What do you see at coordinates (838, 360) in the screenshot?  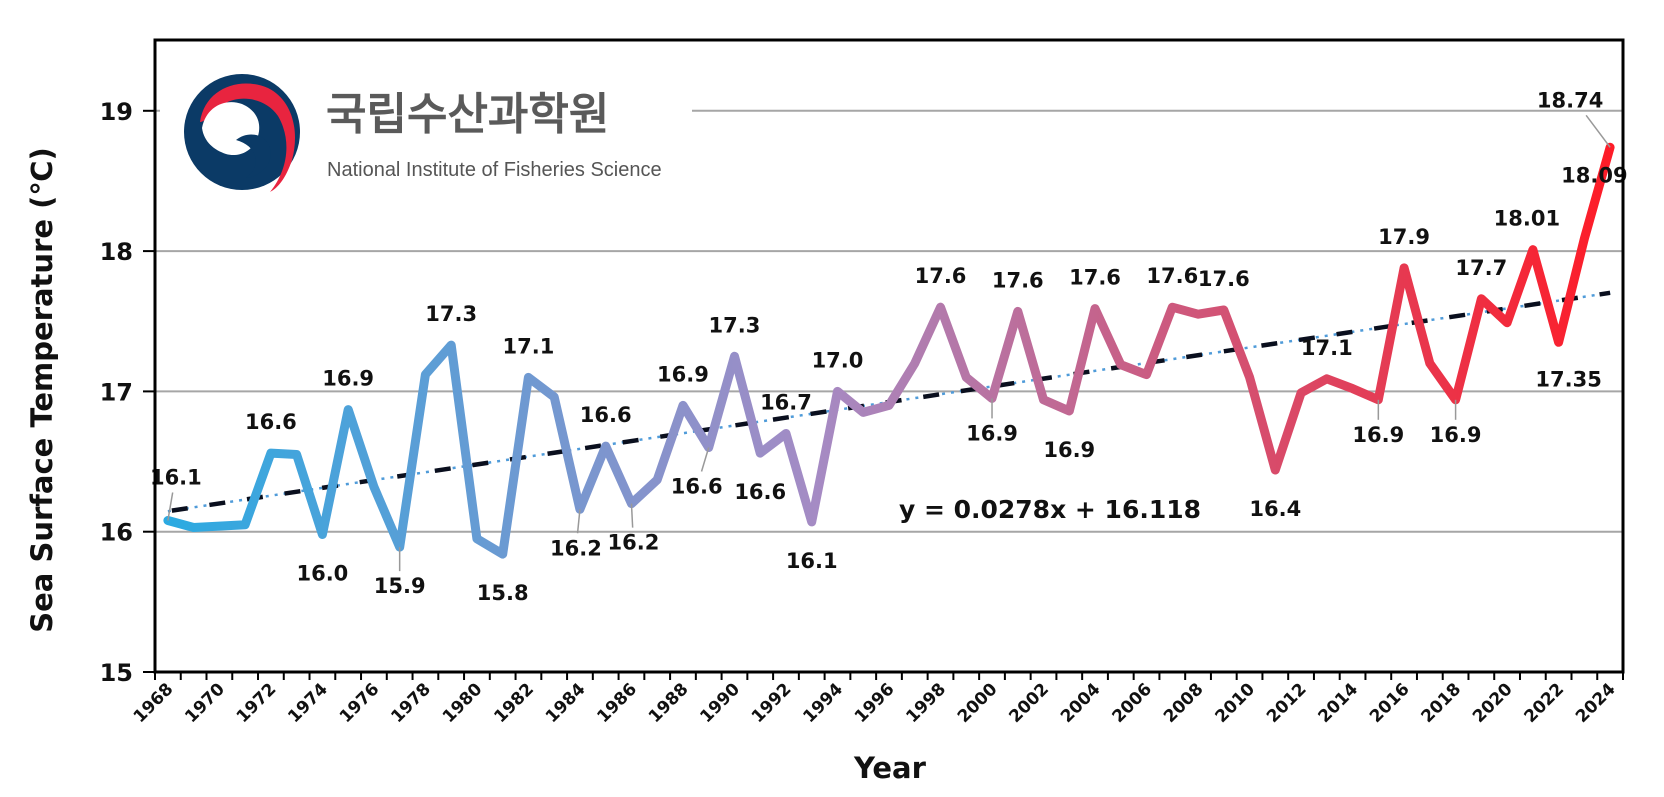 I see `data-label: 17.0` at bounding box center [838, 360].